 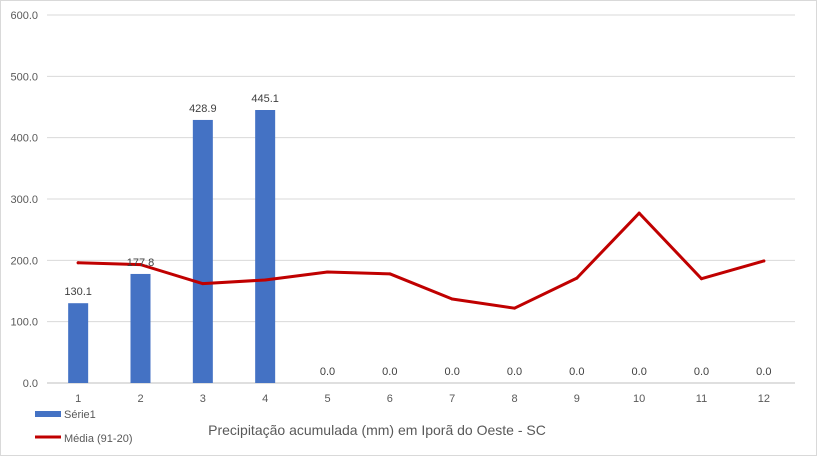 I want to click on x-tick-label: 4, so click(x=265, y=399).